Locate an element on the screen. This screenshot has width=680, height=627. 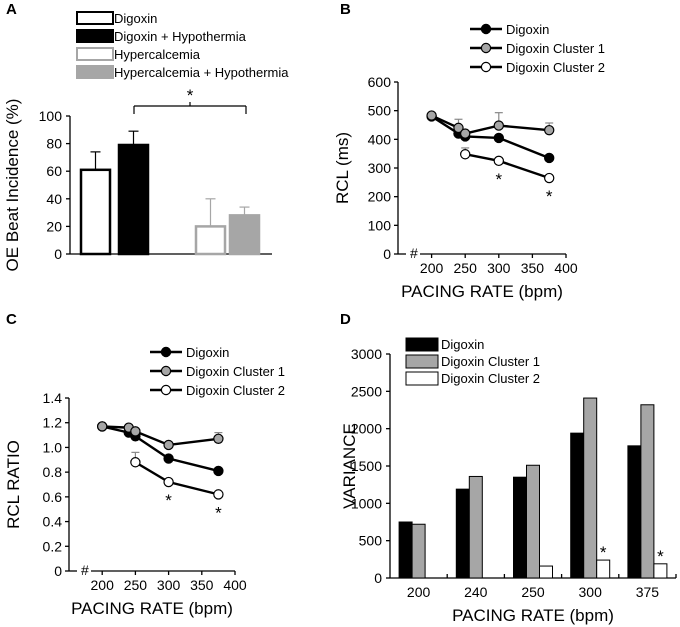
y-tick-label: 0.8 is located at coordinates (53, 472).